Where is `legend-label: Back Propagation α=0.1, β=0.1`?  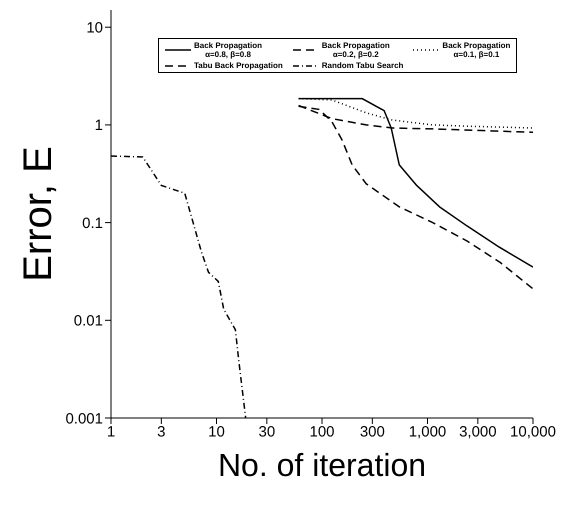 legend-label: Back Propagation α=0.1, β=0.1 is located at coordinates (476, 50).